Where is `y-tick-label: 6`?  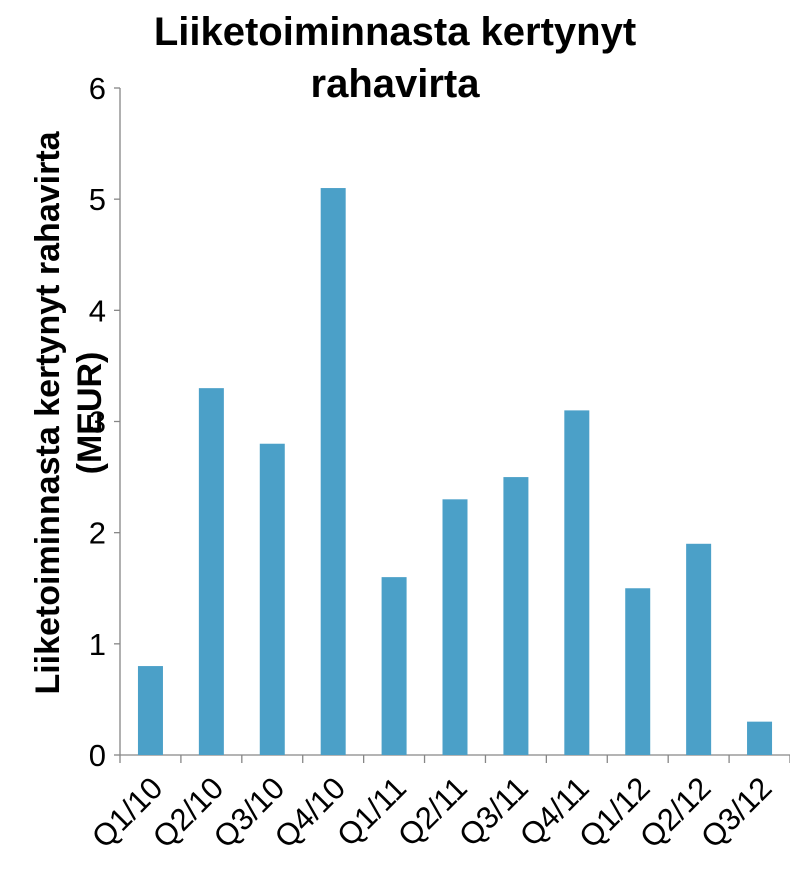 y-tick-label: 6 is located at coordinates (97, 88).